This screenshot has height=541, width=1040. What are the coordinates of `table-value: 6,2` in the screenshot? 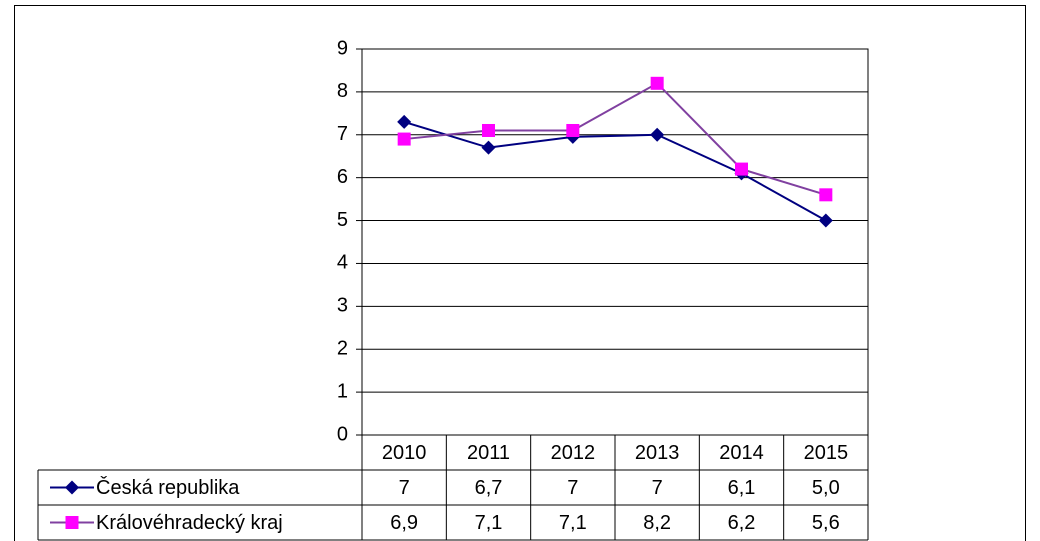 It's located at (742, 523).